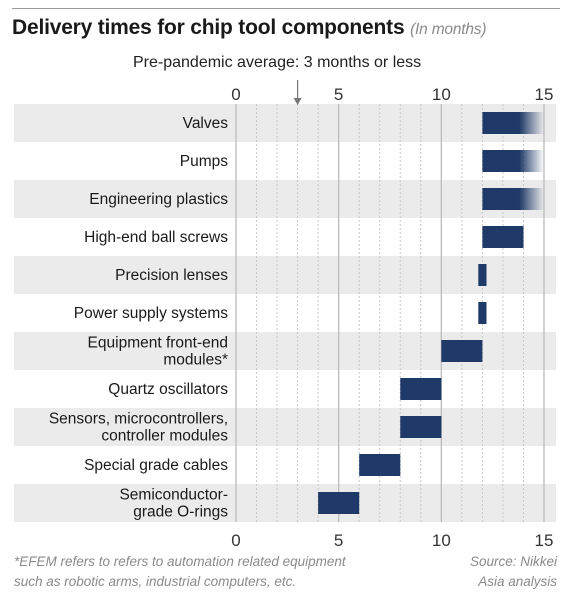 The image size is (573, 602). What do you see at coordinates (151, 313) in the screenshot?
I see `category-label: Power supply systems` at bounding box center [151, 313].